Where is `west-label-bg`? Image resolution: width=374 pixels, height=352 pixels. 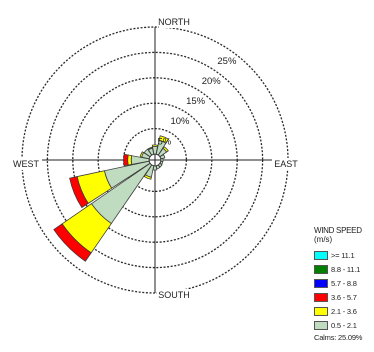 west-label-bg is located at coordinates (26, 164).